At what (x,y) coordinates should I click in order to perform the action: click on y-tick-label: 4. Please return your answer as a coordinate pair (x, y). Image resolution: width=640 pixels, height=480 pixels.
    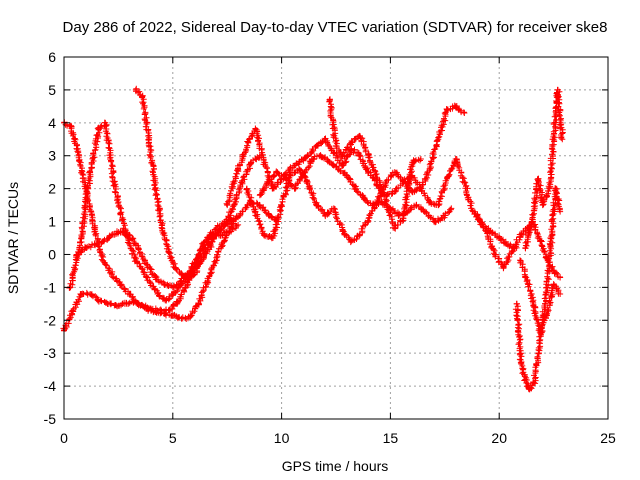
    Looking at the image, I should click on (52, 123).